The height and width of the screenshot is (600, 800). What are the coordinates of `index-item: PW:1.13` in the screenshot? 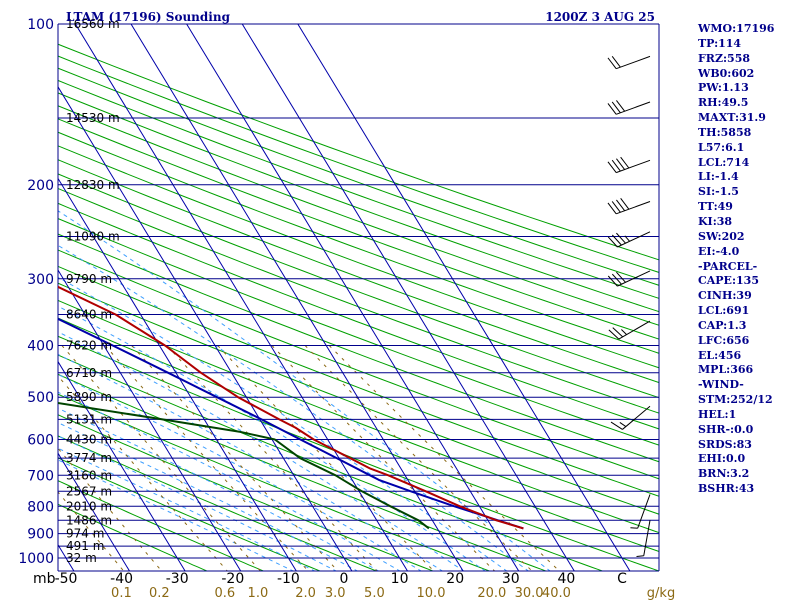 It's located at (723, 88).